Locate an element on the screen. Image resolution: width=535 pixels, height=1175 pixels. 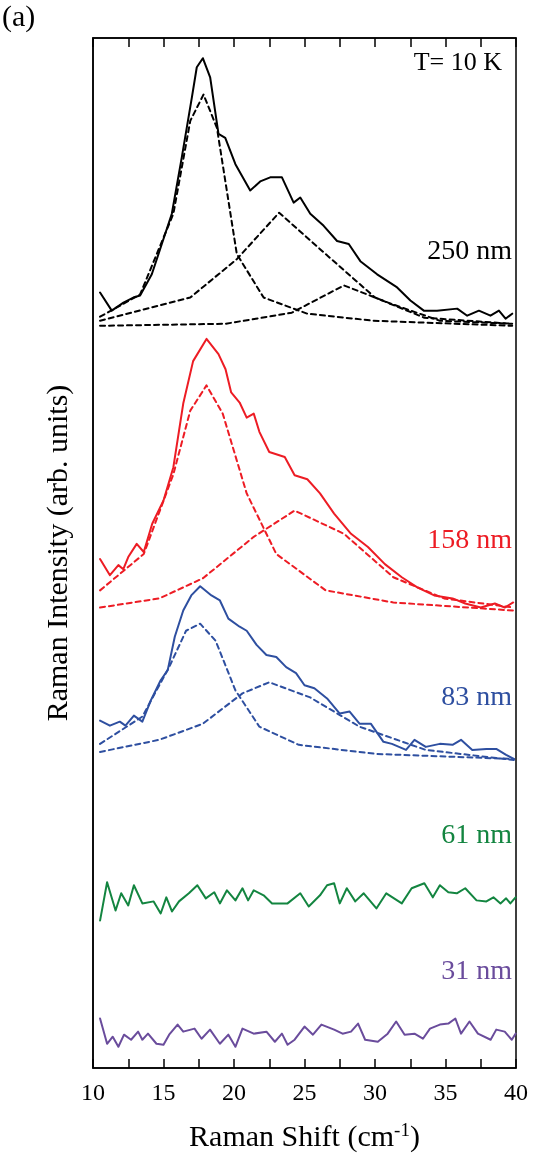
series-label: 61 nm is located at coordinates (477, 833).